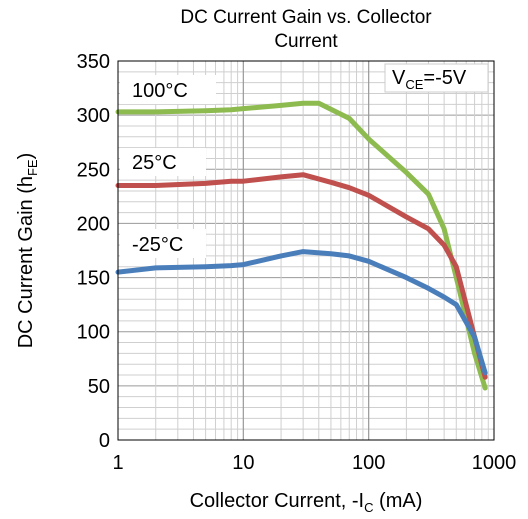 This screenshot has width=528, height=519. Describe the element at coordinates (26, 156) in the screenshot. I see `y-axis-label-end: )` at that location.